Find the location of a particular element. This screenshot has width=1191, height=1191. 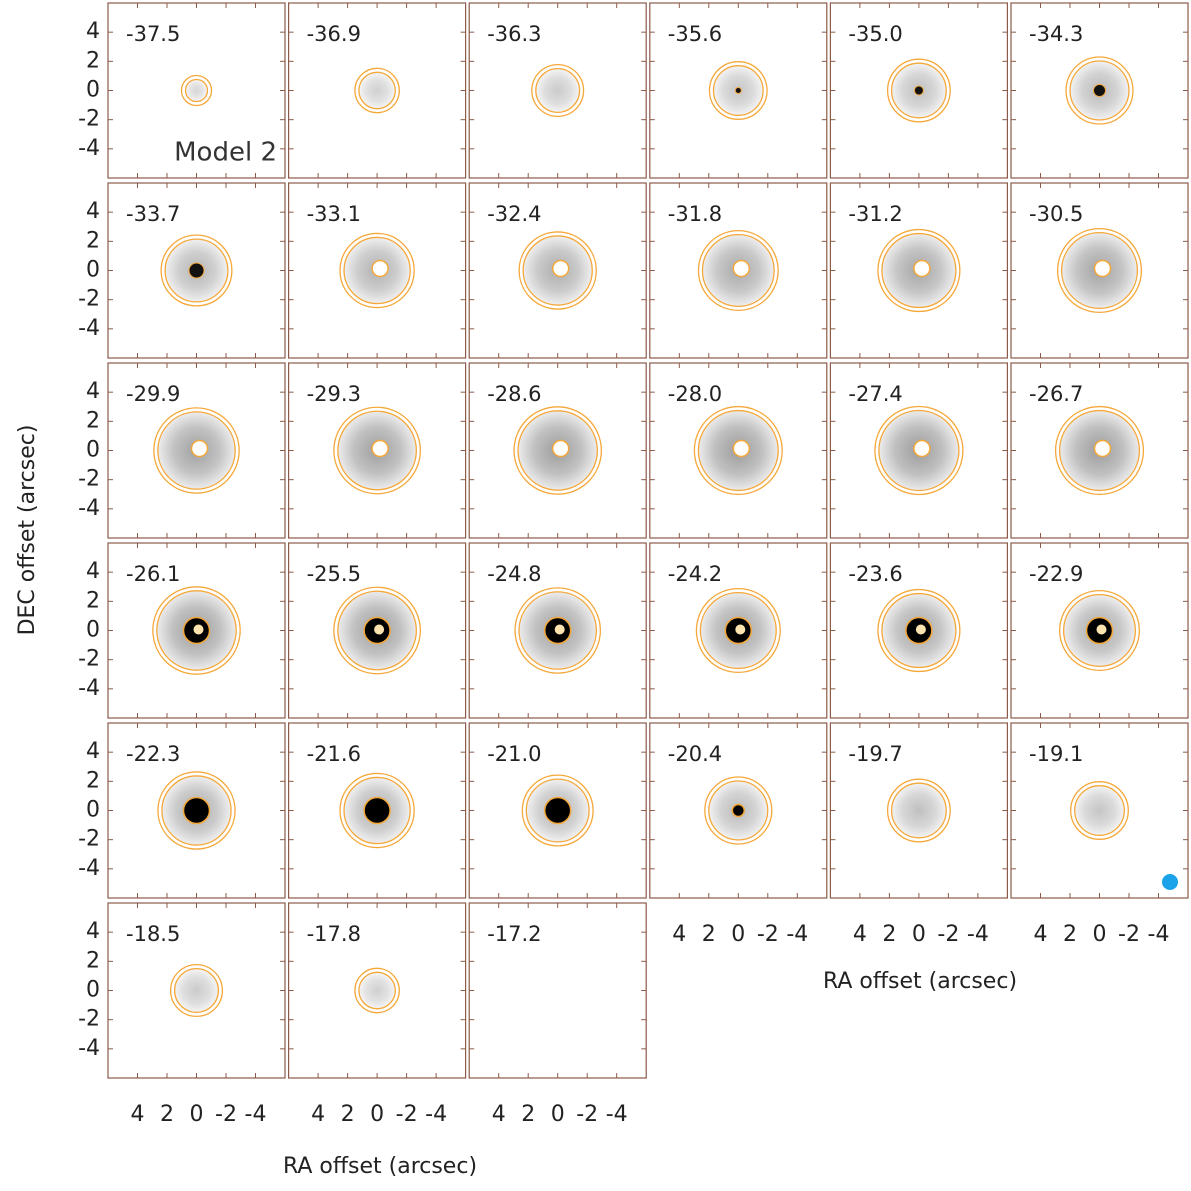

channel-velocity: -32.4 is located at coordinates (514, 214).